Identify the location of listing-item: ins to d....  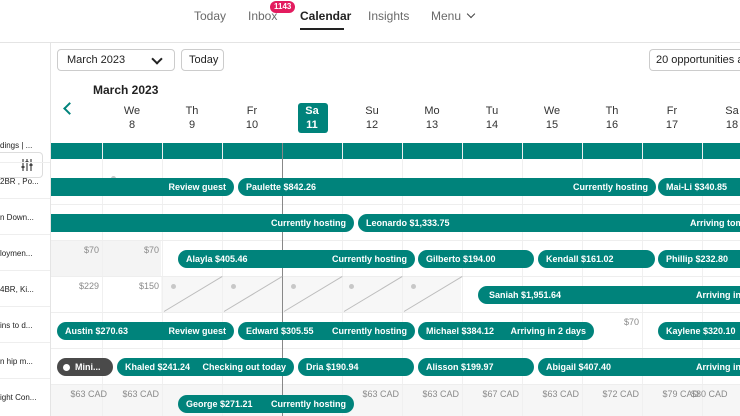
(16, 325).